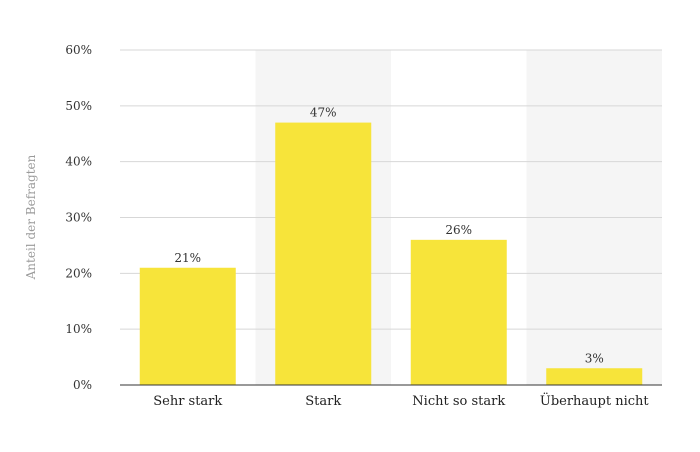  What do you see at coordinates (458, 230) in the screenshot?
I see `data-label: 26%` at bounding box center [458, 230].